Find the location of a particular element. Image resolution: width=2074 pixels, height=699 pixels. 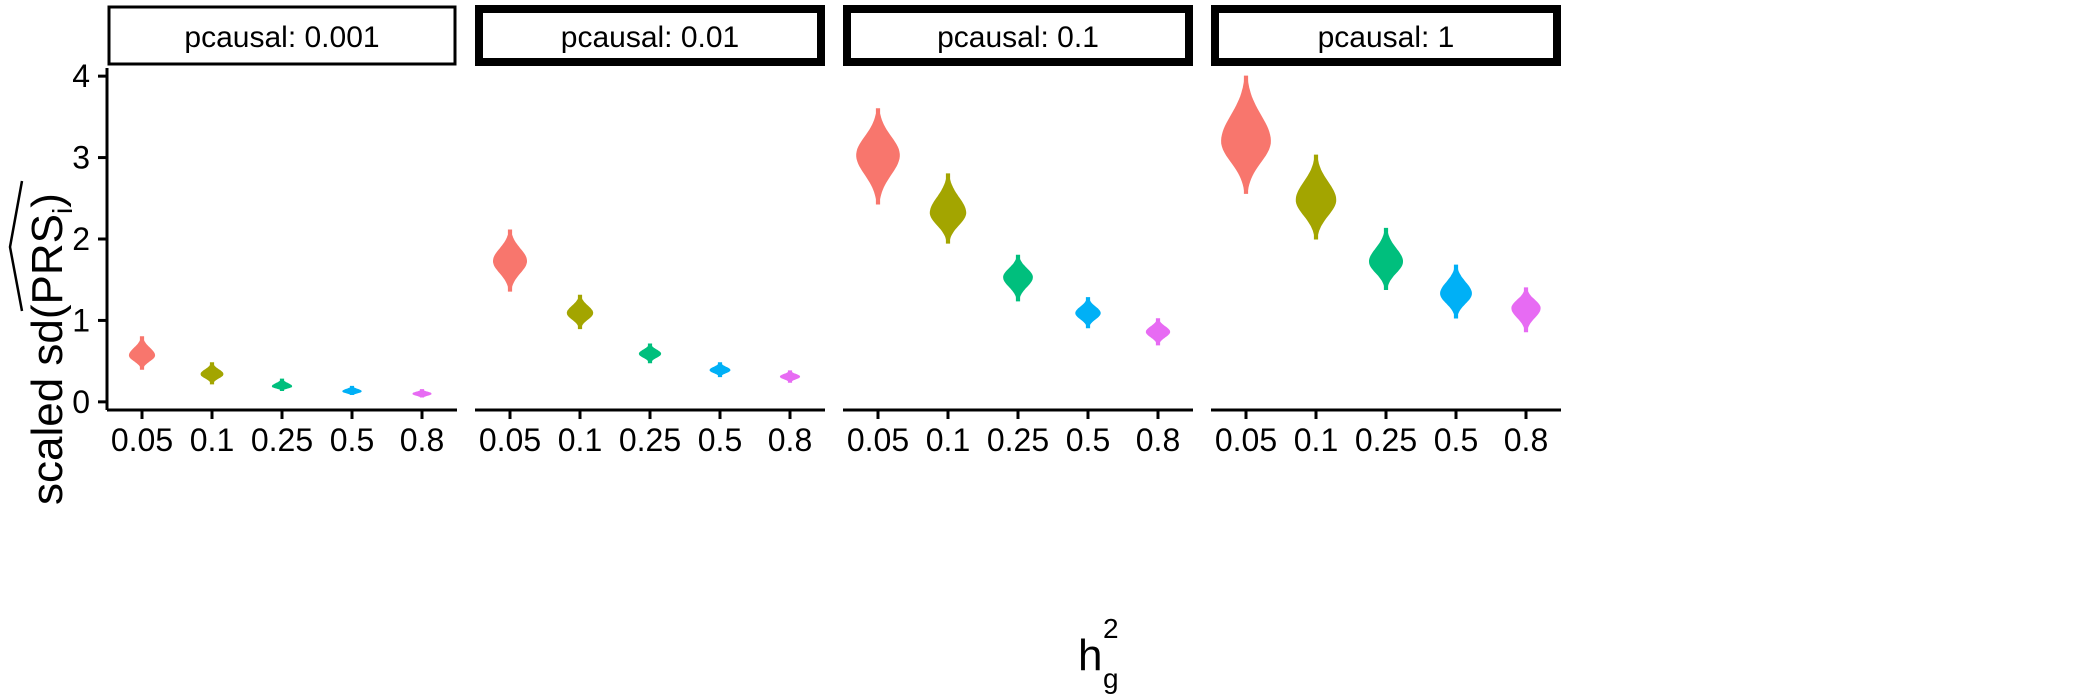

facet-strip-label: pcausal: 0.01 is located at coordinates (650, 37).